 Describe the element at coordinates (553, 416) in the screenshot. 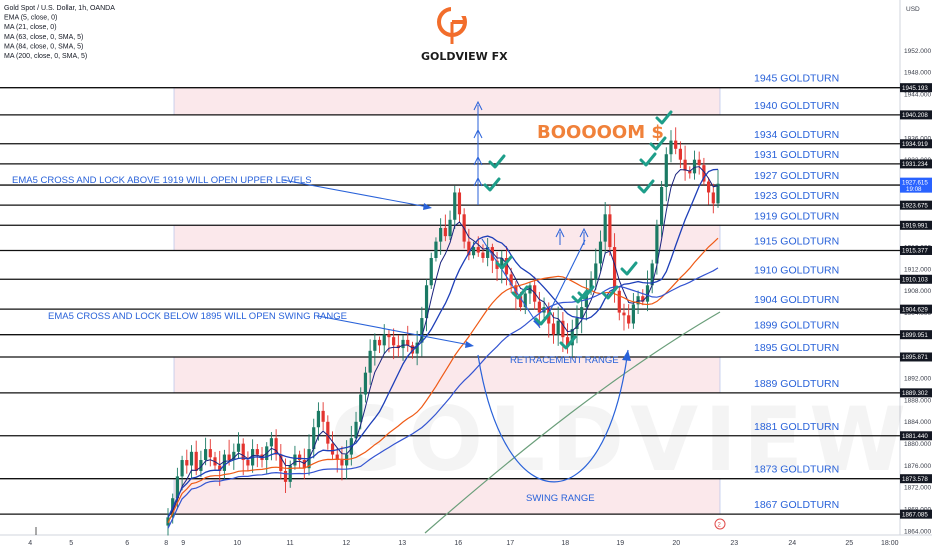

I see `swing-range-curve` at that location.